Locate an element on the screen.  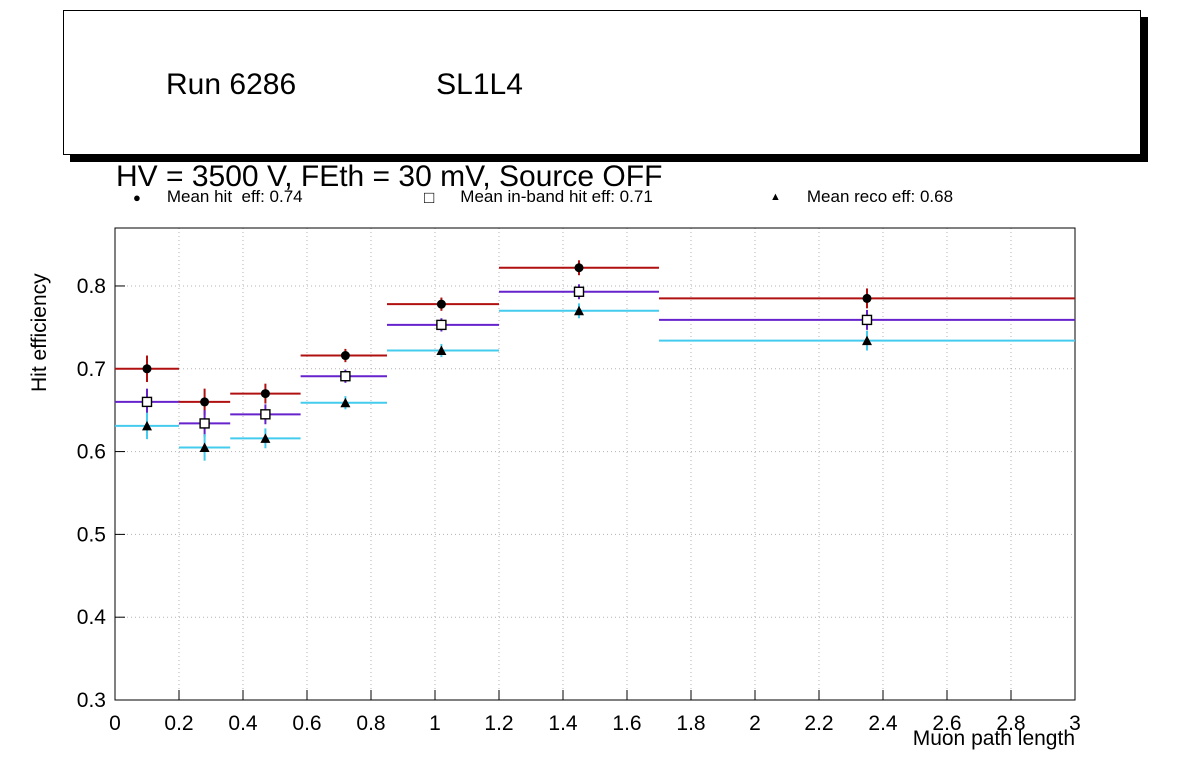
legend-entry-inband-hit-eff: □ Mean in-band hit eff: 0.71 is located at coordinates (538, 197).